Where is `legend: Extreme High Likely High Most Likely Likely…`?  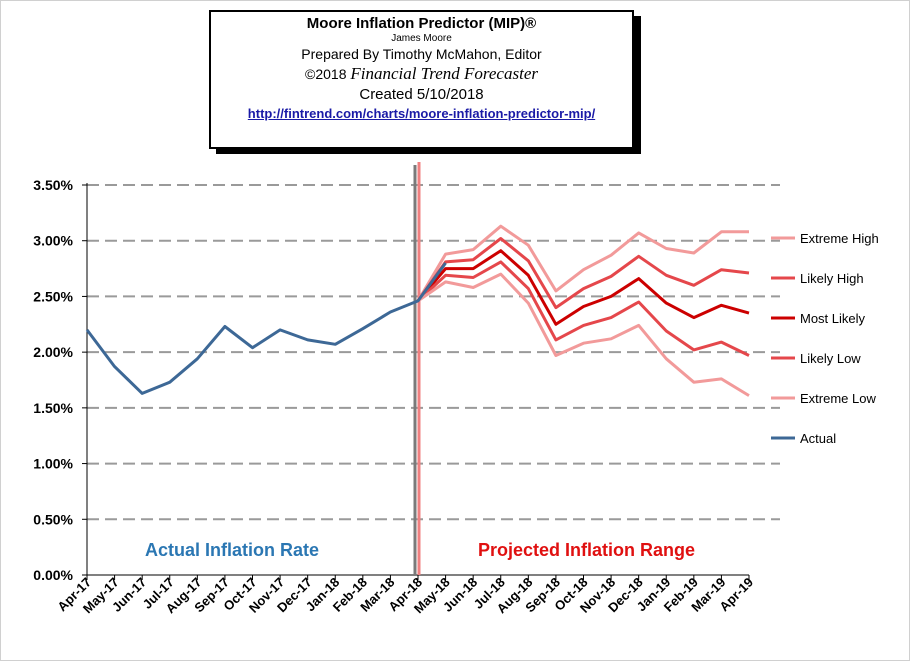
legend: Extreme High Likely High Most Likely Likely… is located at coordinates (825, 338).